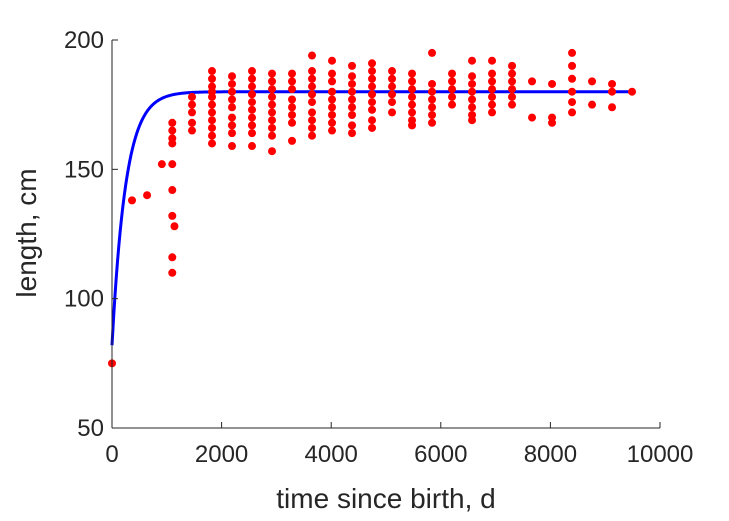 This screenshot has height=521, width=729. What do you see at coordinates (84, 169) in the screenshot?
I see `y-tick-label: 150` at bounding box center [84, 169].